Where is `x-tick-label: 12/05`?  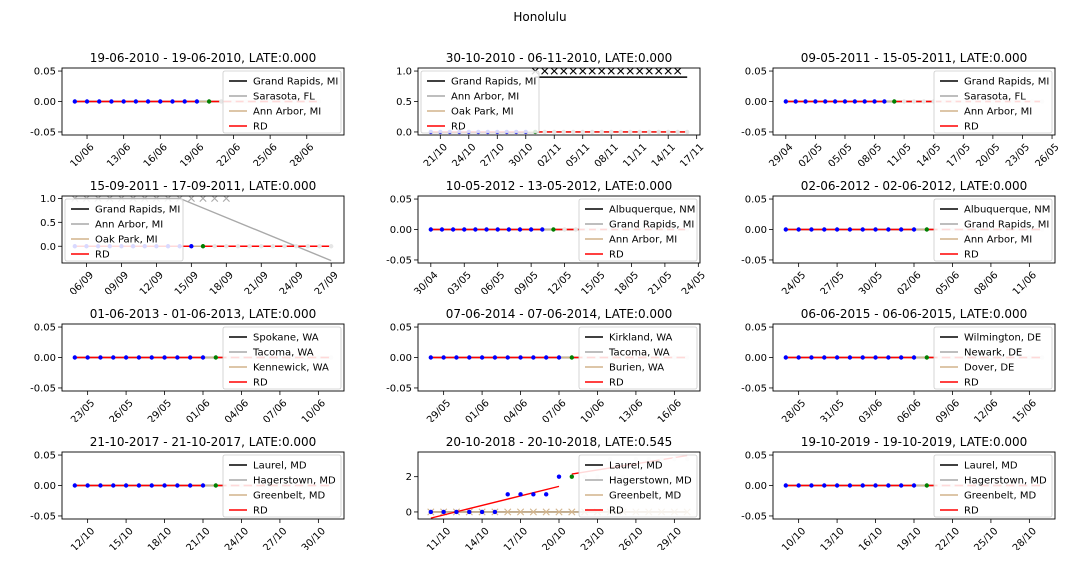 x-tick-label: 12/05 is located at coordinates (560, 282).